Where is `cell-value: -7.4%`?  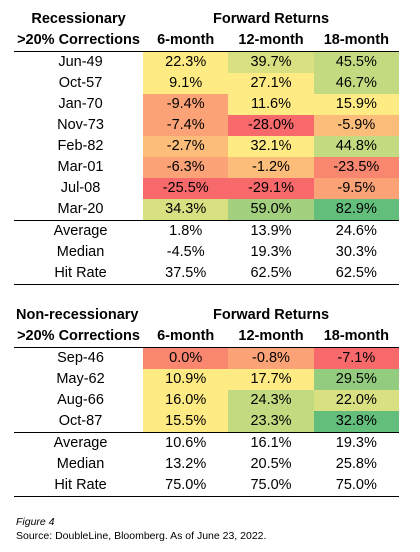 cell-value: -7.4% is located at coordinates (186, 125).